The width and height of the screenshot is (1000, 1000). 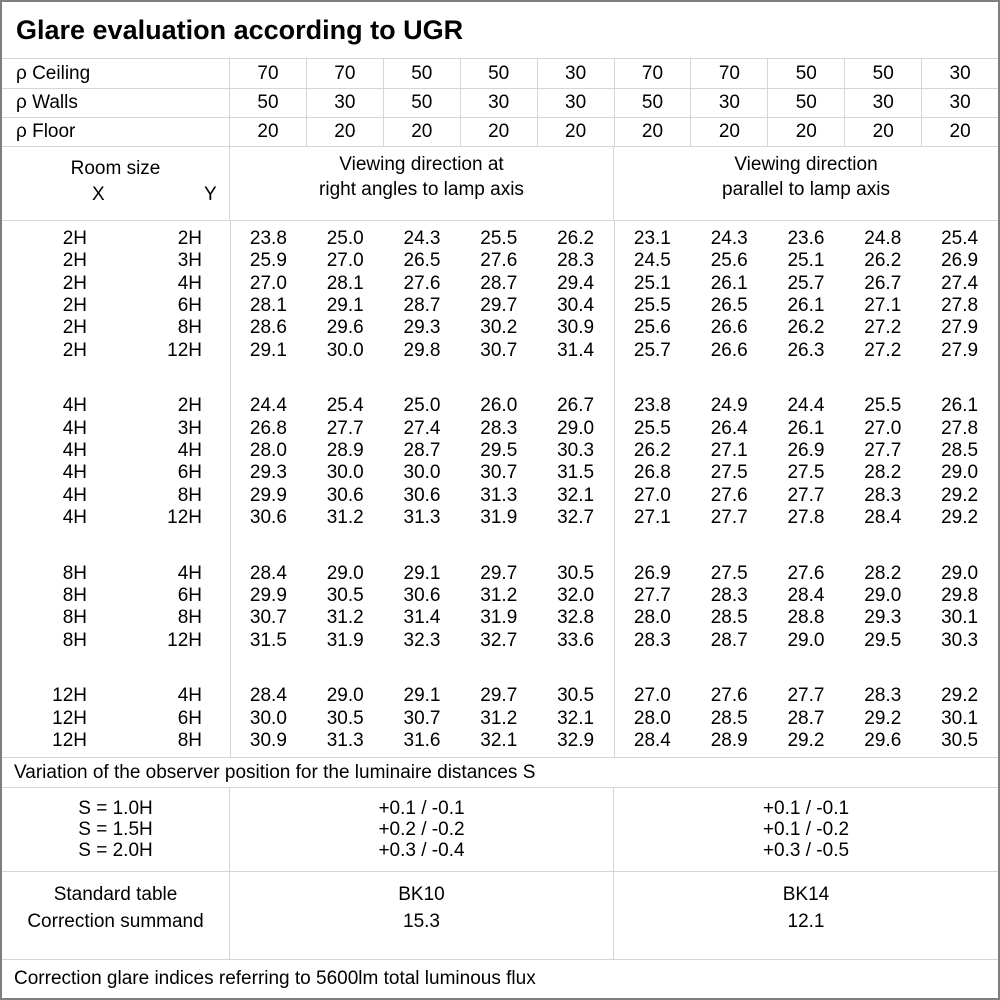 I want to click on ugr-value-parallel: 28.9, so click(x=729, y=740).